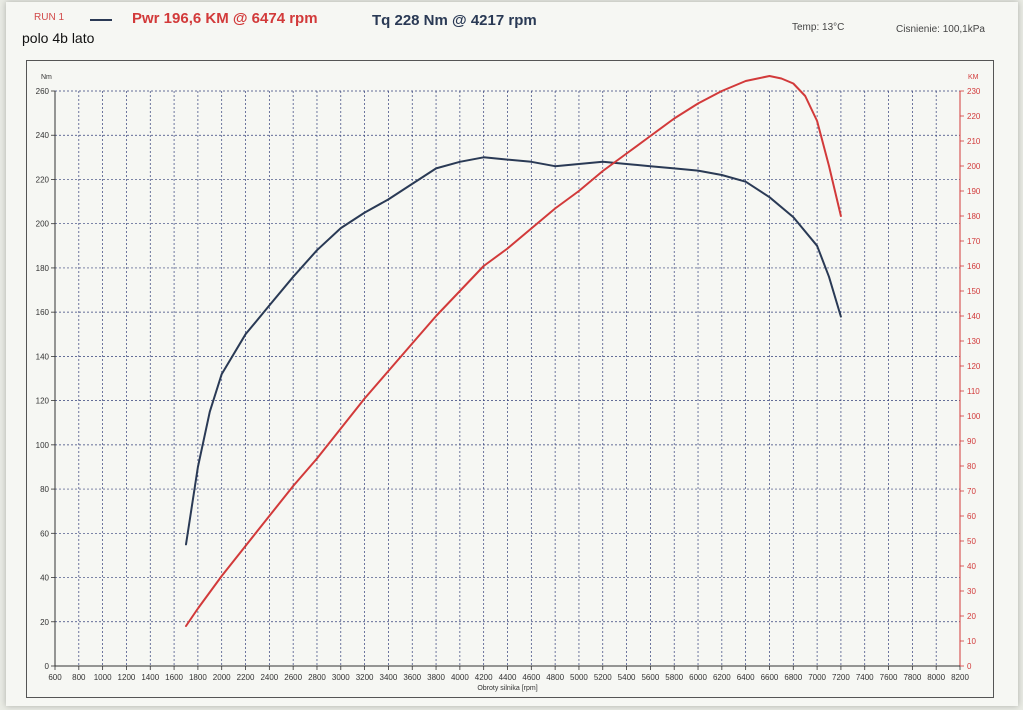 The height and width of the screenshot is (710, 1023). What do you see at coordinates (58, 38) in the screenshot?
I see `vehicle-name: polo 4b lato` at bounding box center [58, 38].